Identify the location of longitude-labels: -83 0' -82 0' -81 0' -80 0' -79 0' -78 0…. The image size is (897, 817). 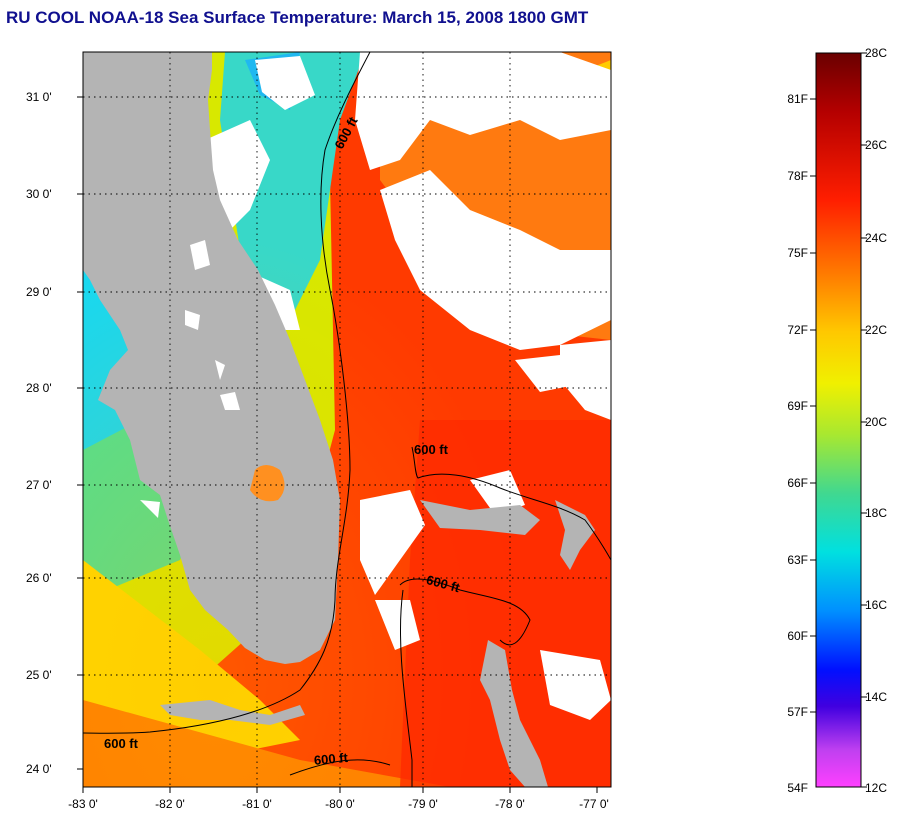
(338, 804).